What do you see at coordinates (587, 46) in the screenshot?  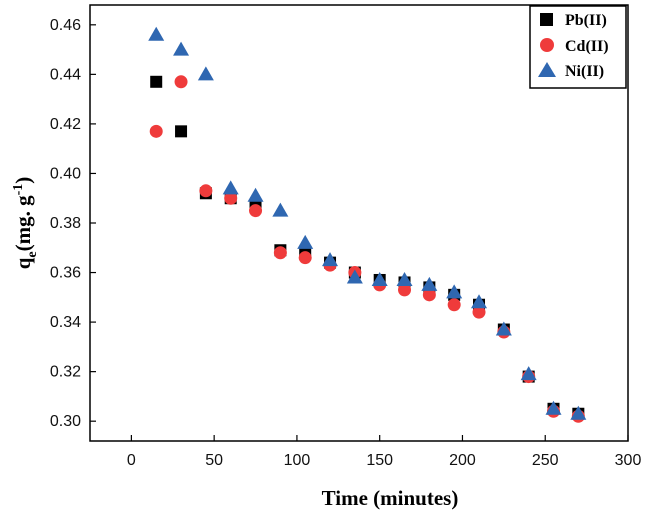 I see `legend-label-cd: Cd(II)` at bounding box center [587, 46].